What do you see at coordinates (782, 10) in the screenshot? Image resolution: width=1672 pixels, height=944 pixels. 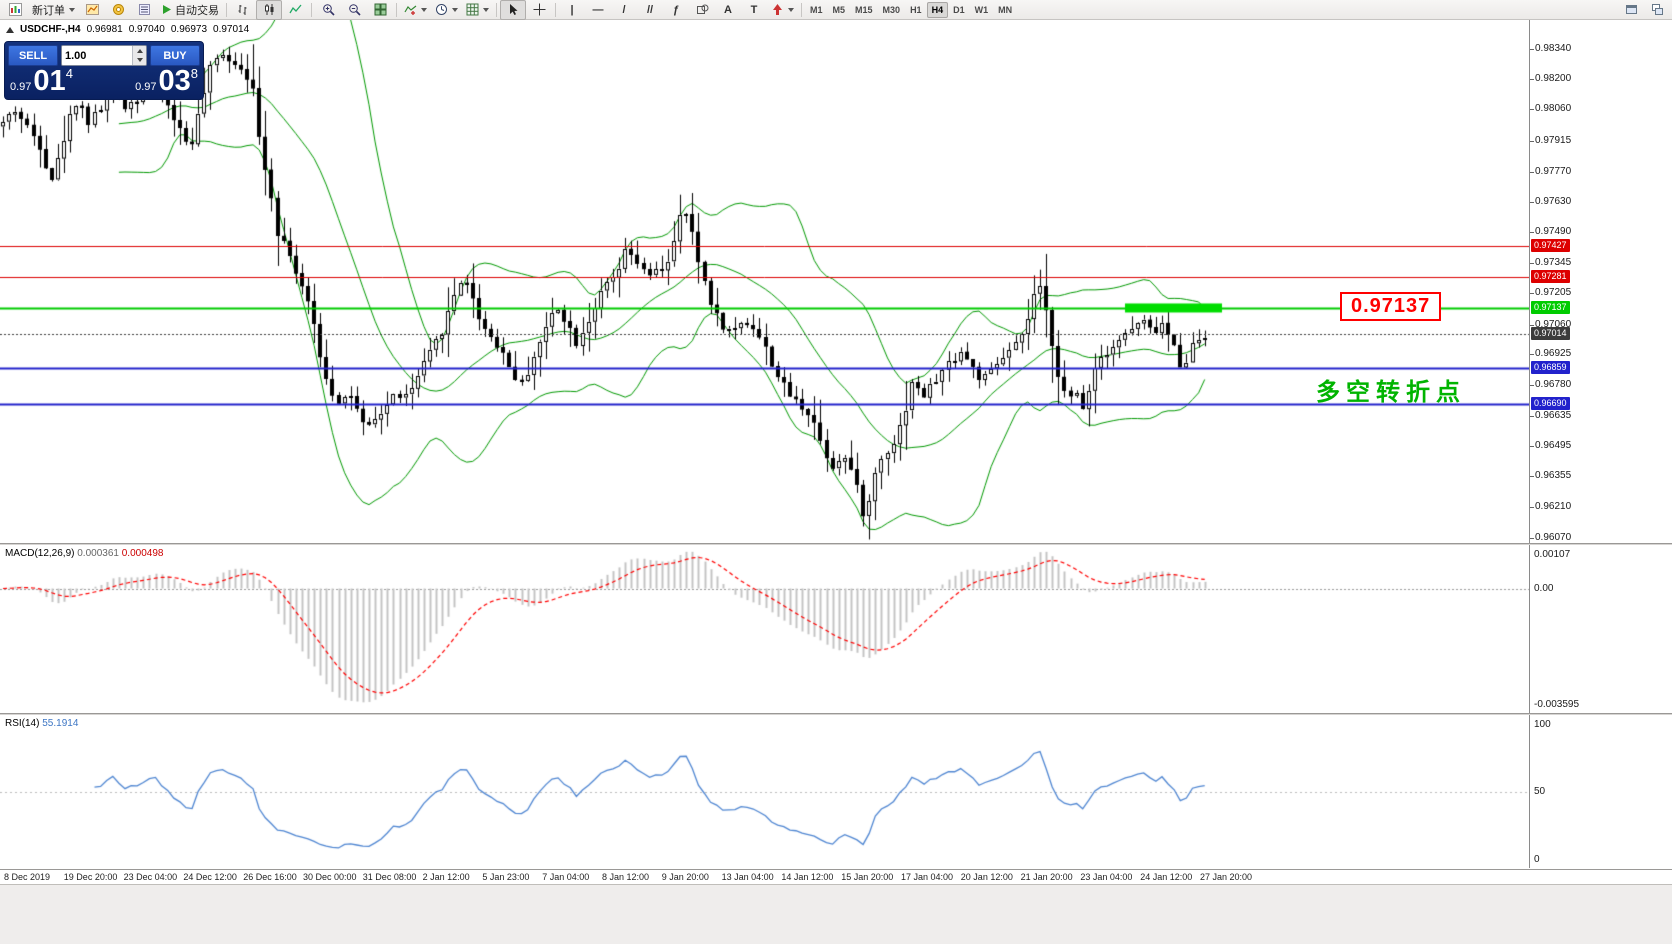 I see `arrows-tool` at bounding box center [782, 10].